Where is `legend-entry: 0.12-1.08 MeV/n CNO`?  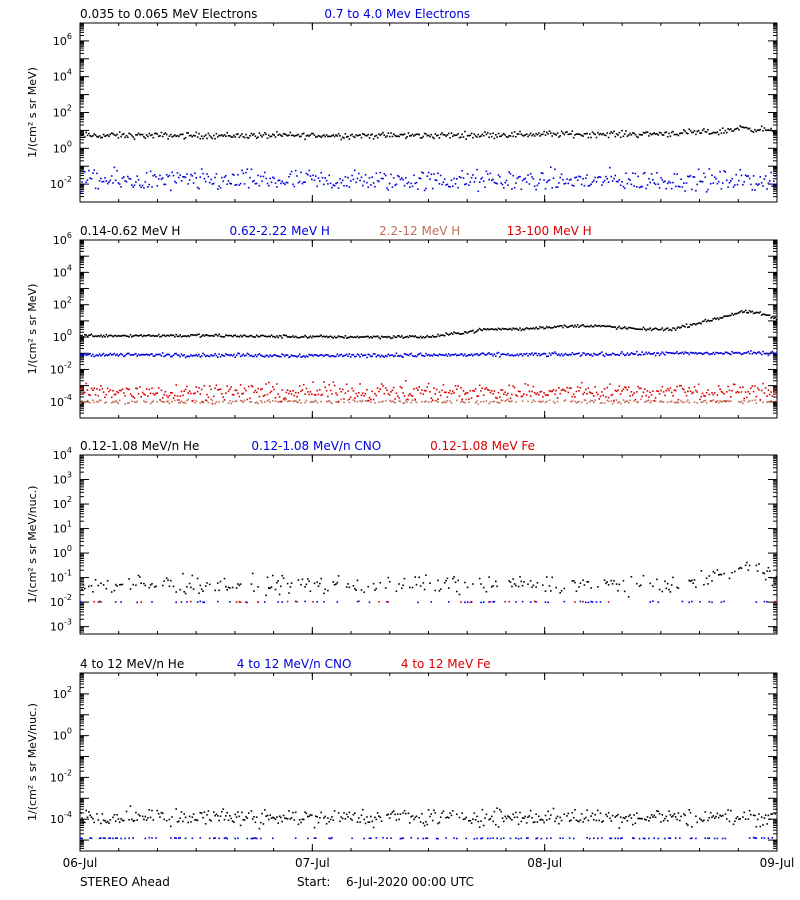
legend-entry: 0.12-1.08 MeV/n CNO is located at coordinates (316, 446).